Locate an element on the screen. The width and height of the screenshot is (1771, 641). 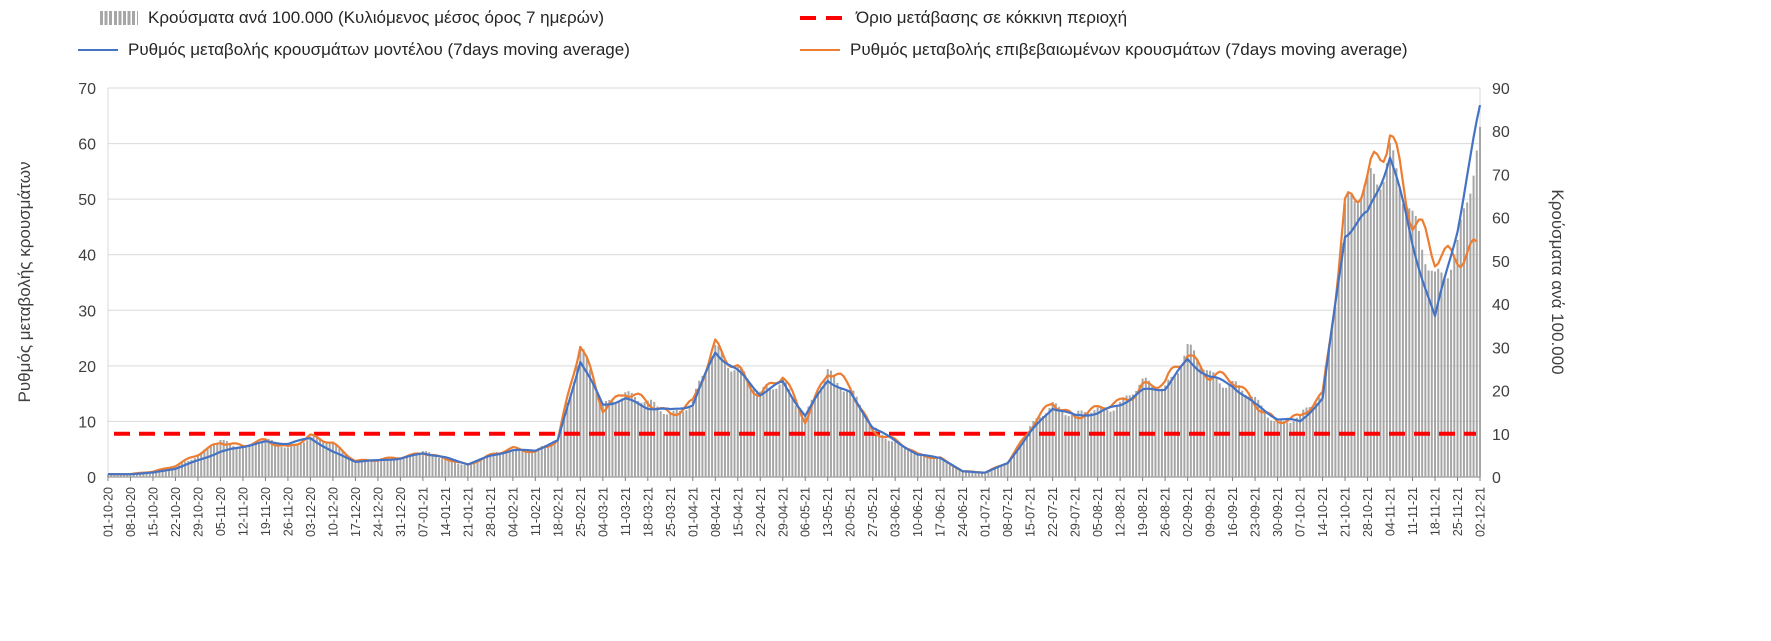
svg-text: 24-06-21 is located at coordinates (963, 512).